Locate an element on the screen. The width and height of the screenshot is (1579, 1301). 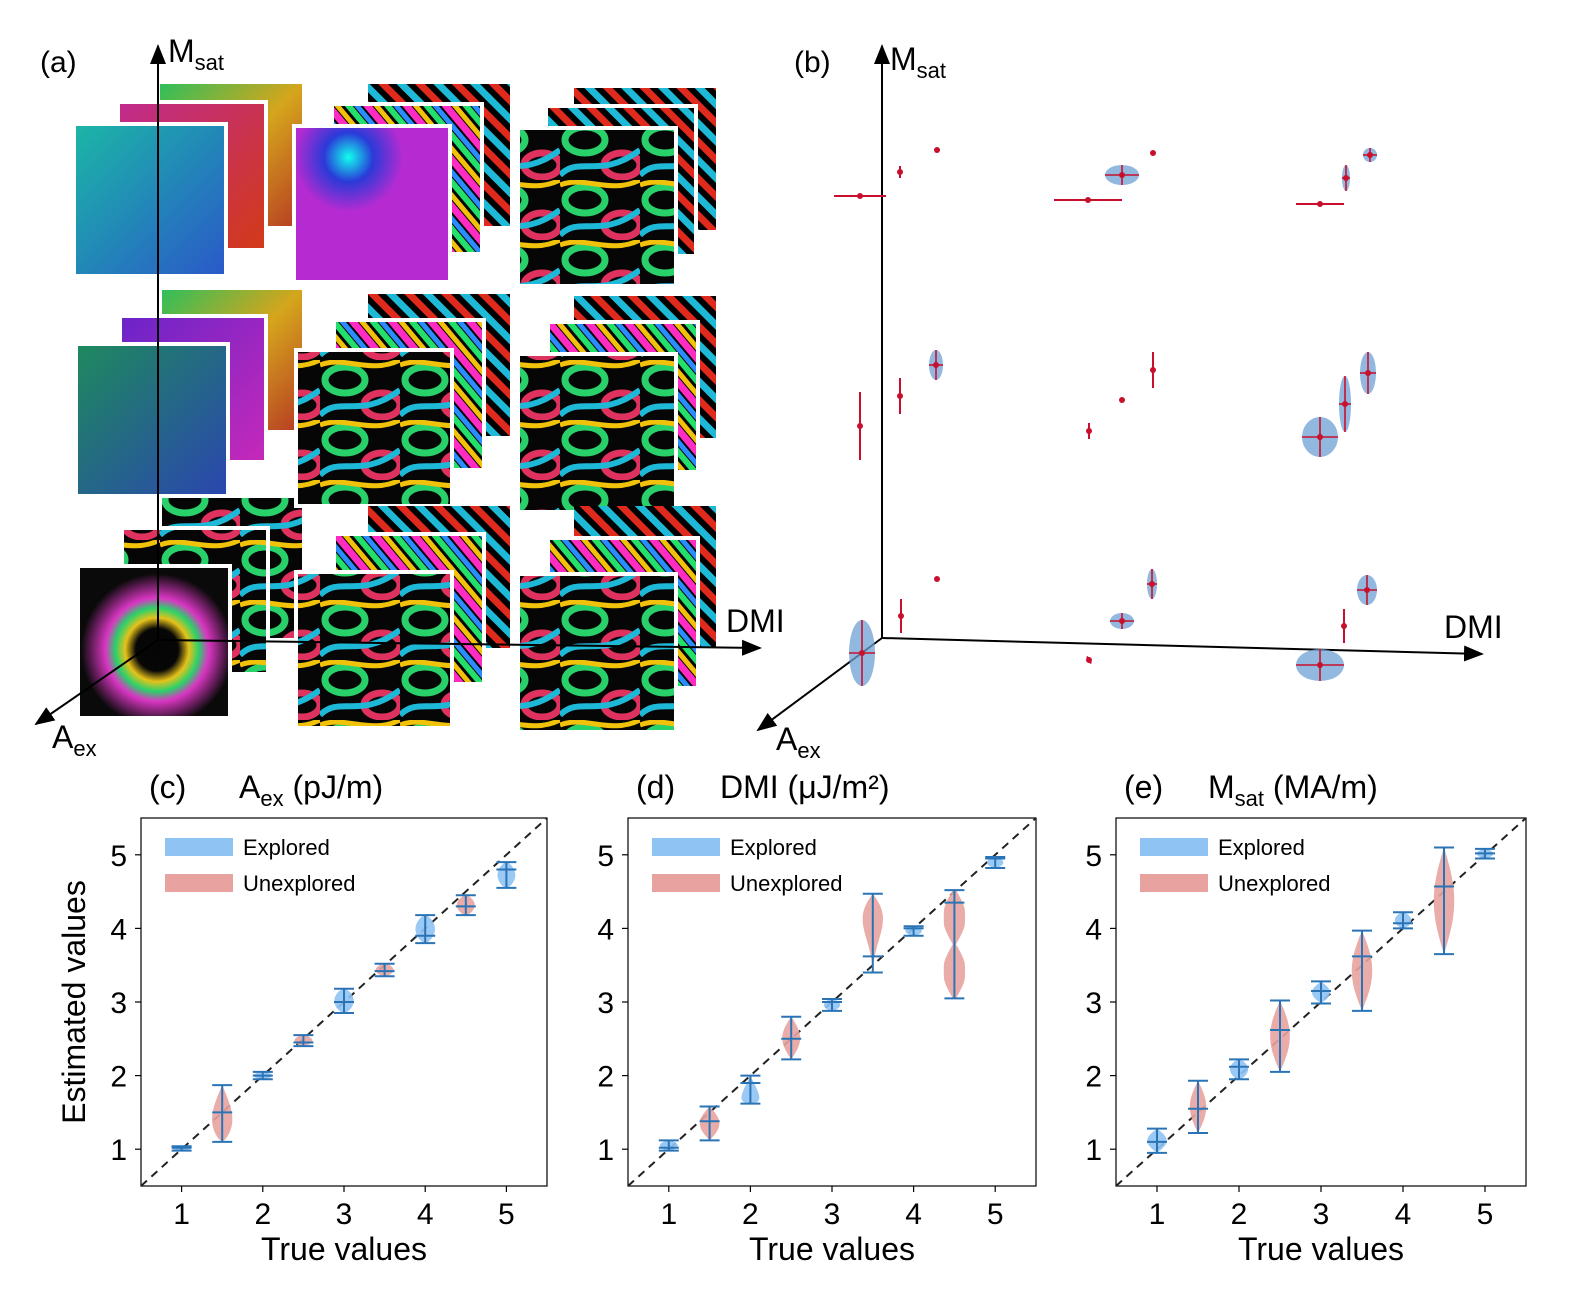
uncertainty-markers is located at coordinates (1105, 416).